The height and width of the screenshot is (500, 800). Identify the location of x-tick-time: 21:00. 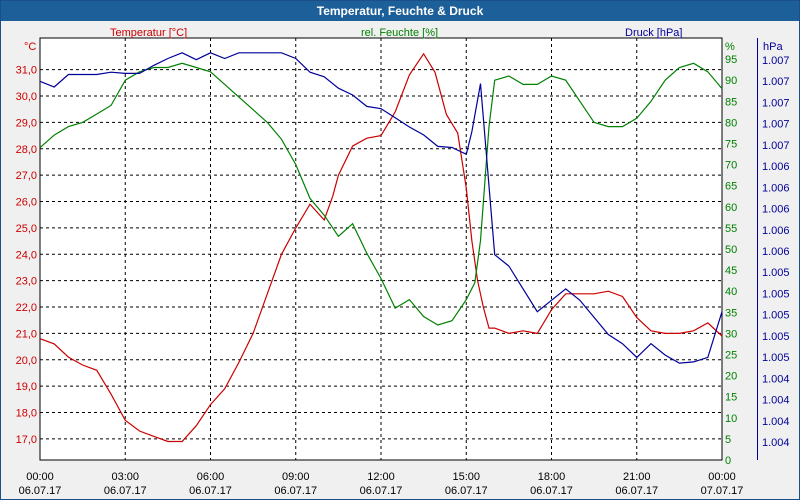
(637, 477).